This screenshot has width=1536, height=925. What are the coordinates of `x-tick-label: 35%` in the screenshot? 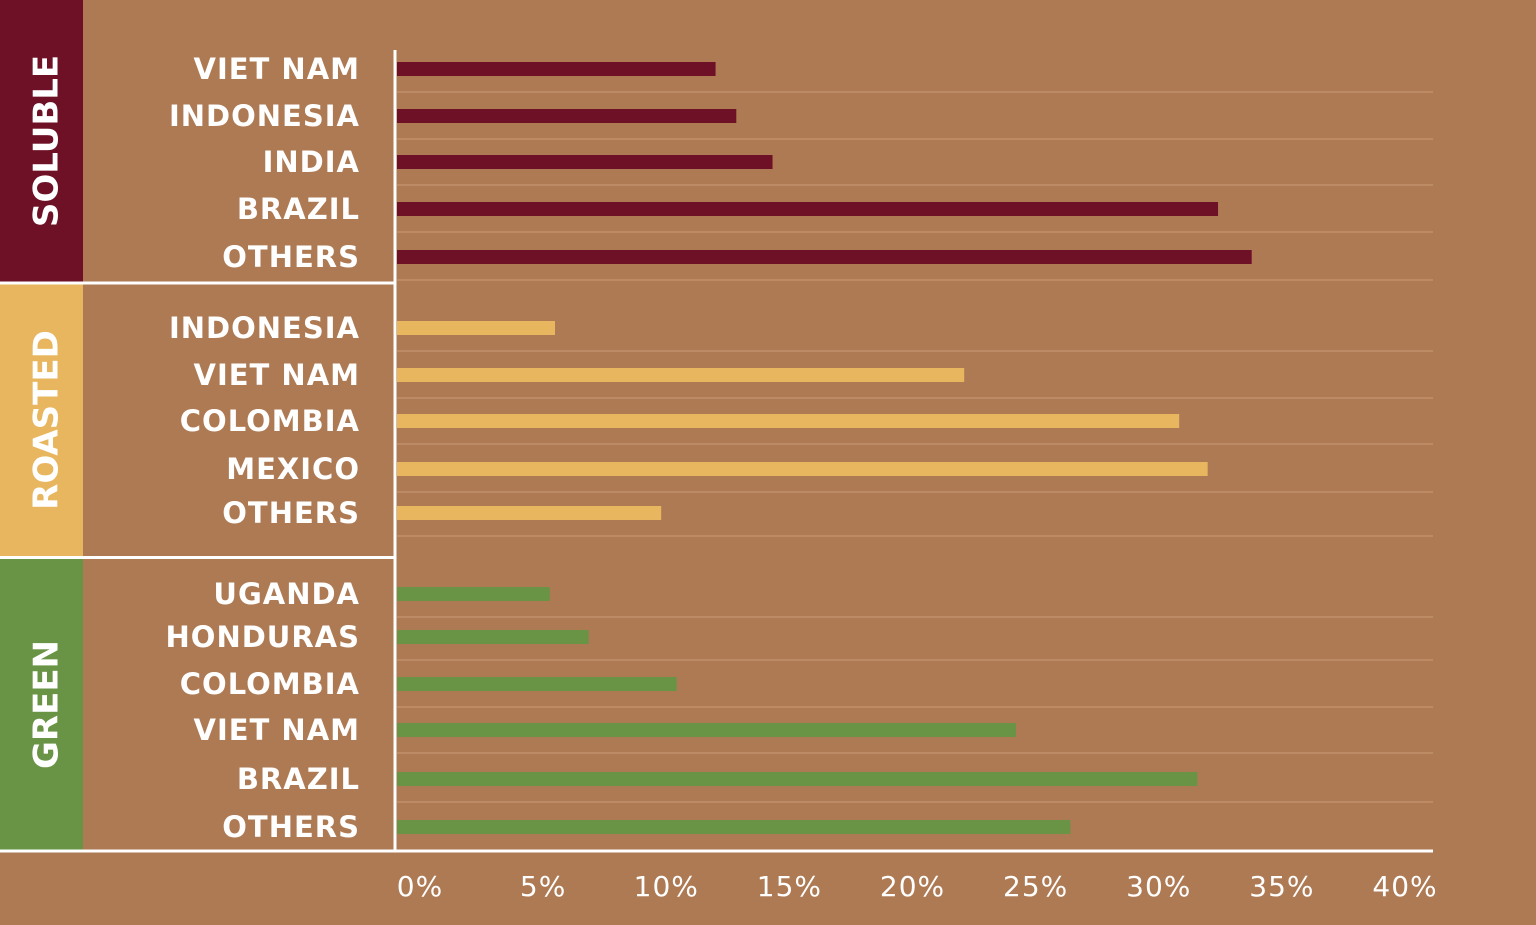 It's located at (1281, 886).